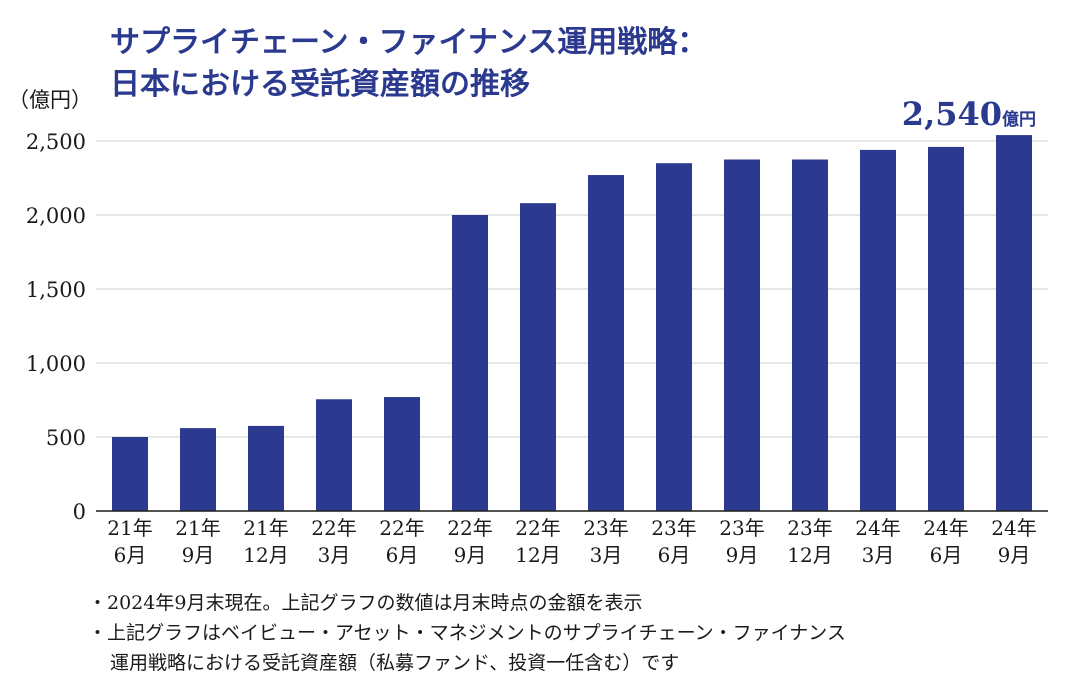  Describe the element at coordinates (320, 84) in the screenshot. I see `title-line-2: 日本における受託資産額の推移` at that location.